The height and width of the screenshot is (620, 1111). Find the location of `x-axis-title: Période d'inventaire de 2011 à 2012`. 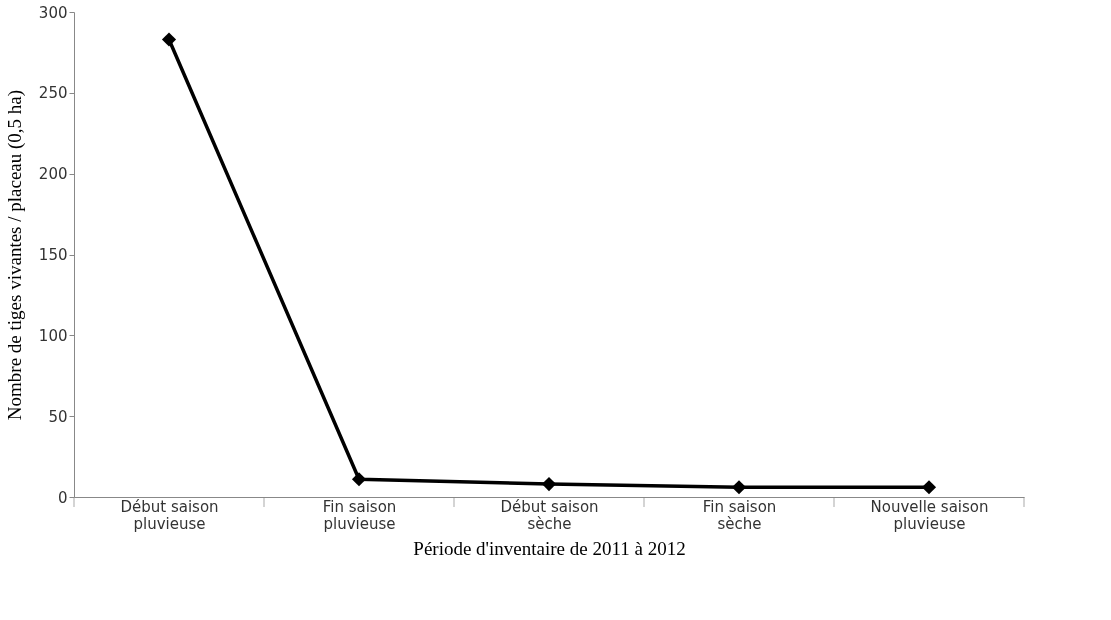

x-axis-title: Période d'inventaire de 2011 à 2012 is located at coordinates (549, 548).